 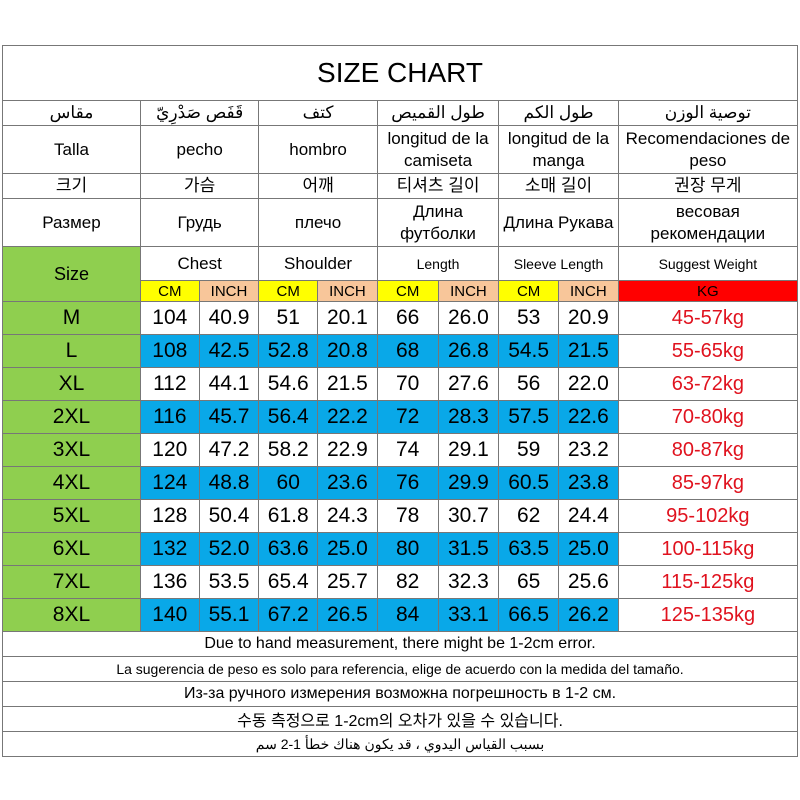 I want to click on arabic-label: طول الكم, so click(x=558, y=113).